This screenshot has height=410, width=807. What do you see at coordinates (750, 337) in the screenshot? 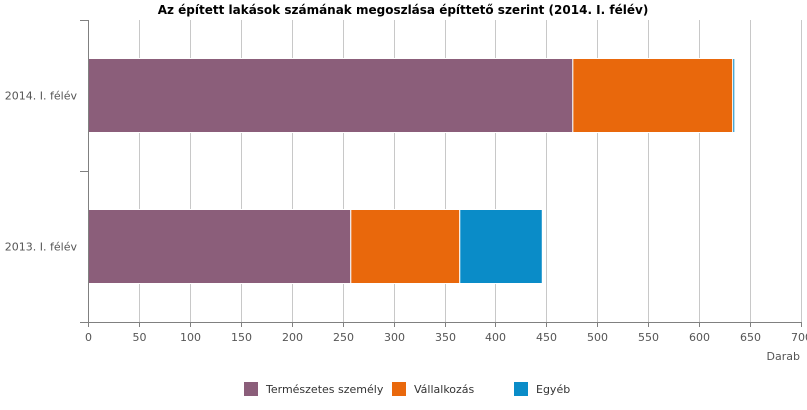
I see `x-tick-label: 650` at bounding box center [750, 337].